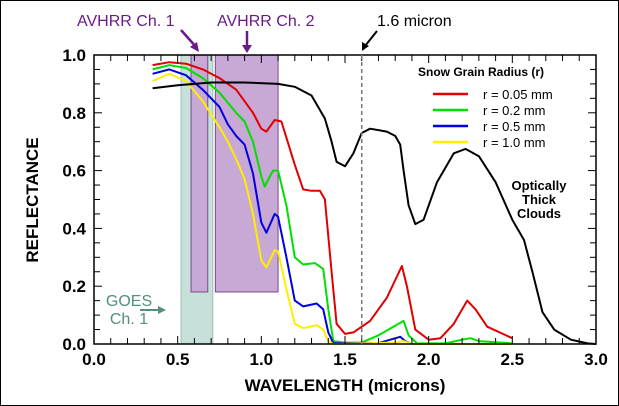 This screenshot has width=619, height=406. Describe the element at coordinates (126, 21) in the screenshot. I see `avhrr-ch1-label: AVHRR Ch. 1` at that location.